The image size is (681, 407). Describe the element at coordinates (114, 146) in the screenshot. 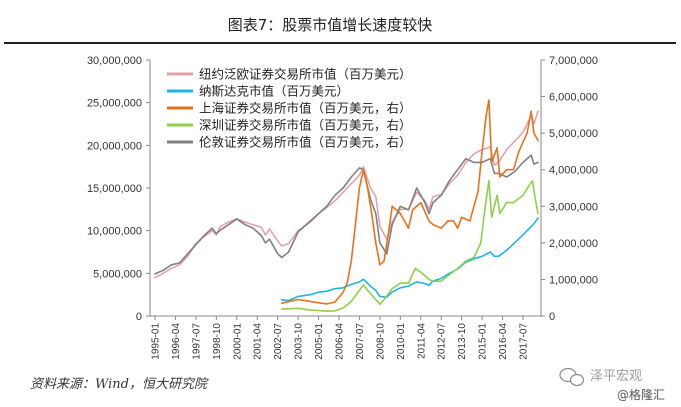

I see `left-tick-label: 20,000,000` at that location.